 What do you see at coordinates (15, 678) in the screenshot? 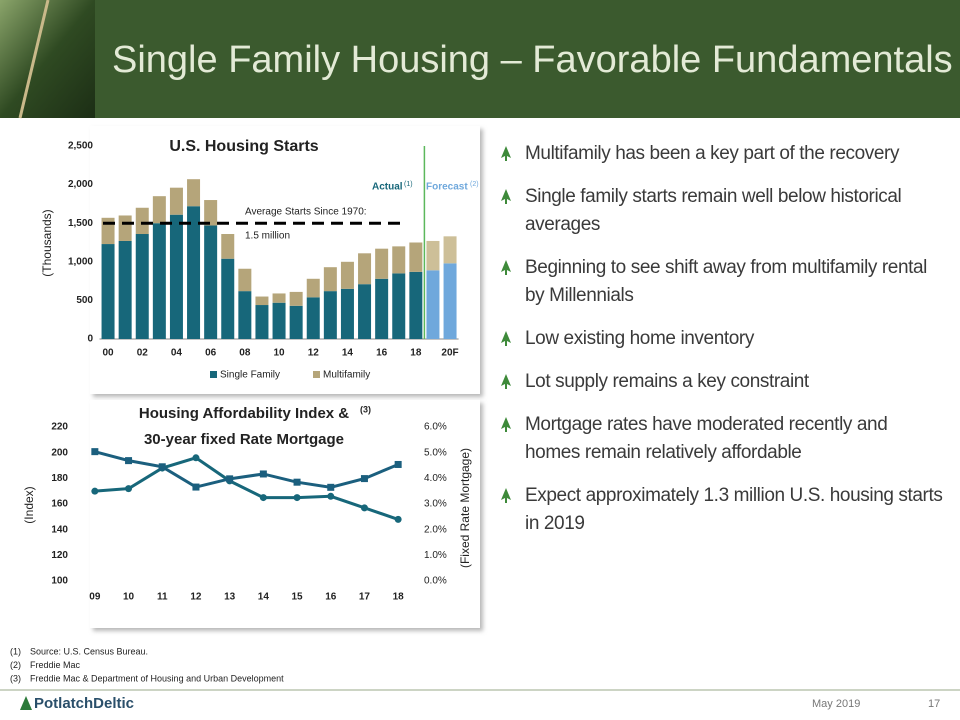
I see `footnote-marker: (3)` at bounding box center [15, 678].